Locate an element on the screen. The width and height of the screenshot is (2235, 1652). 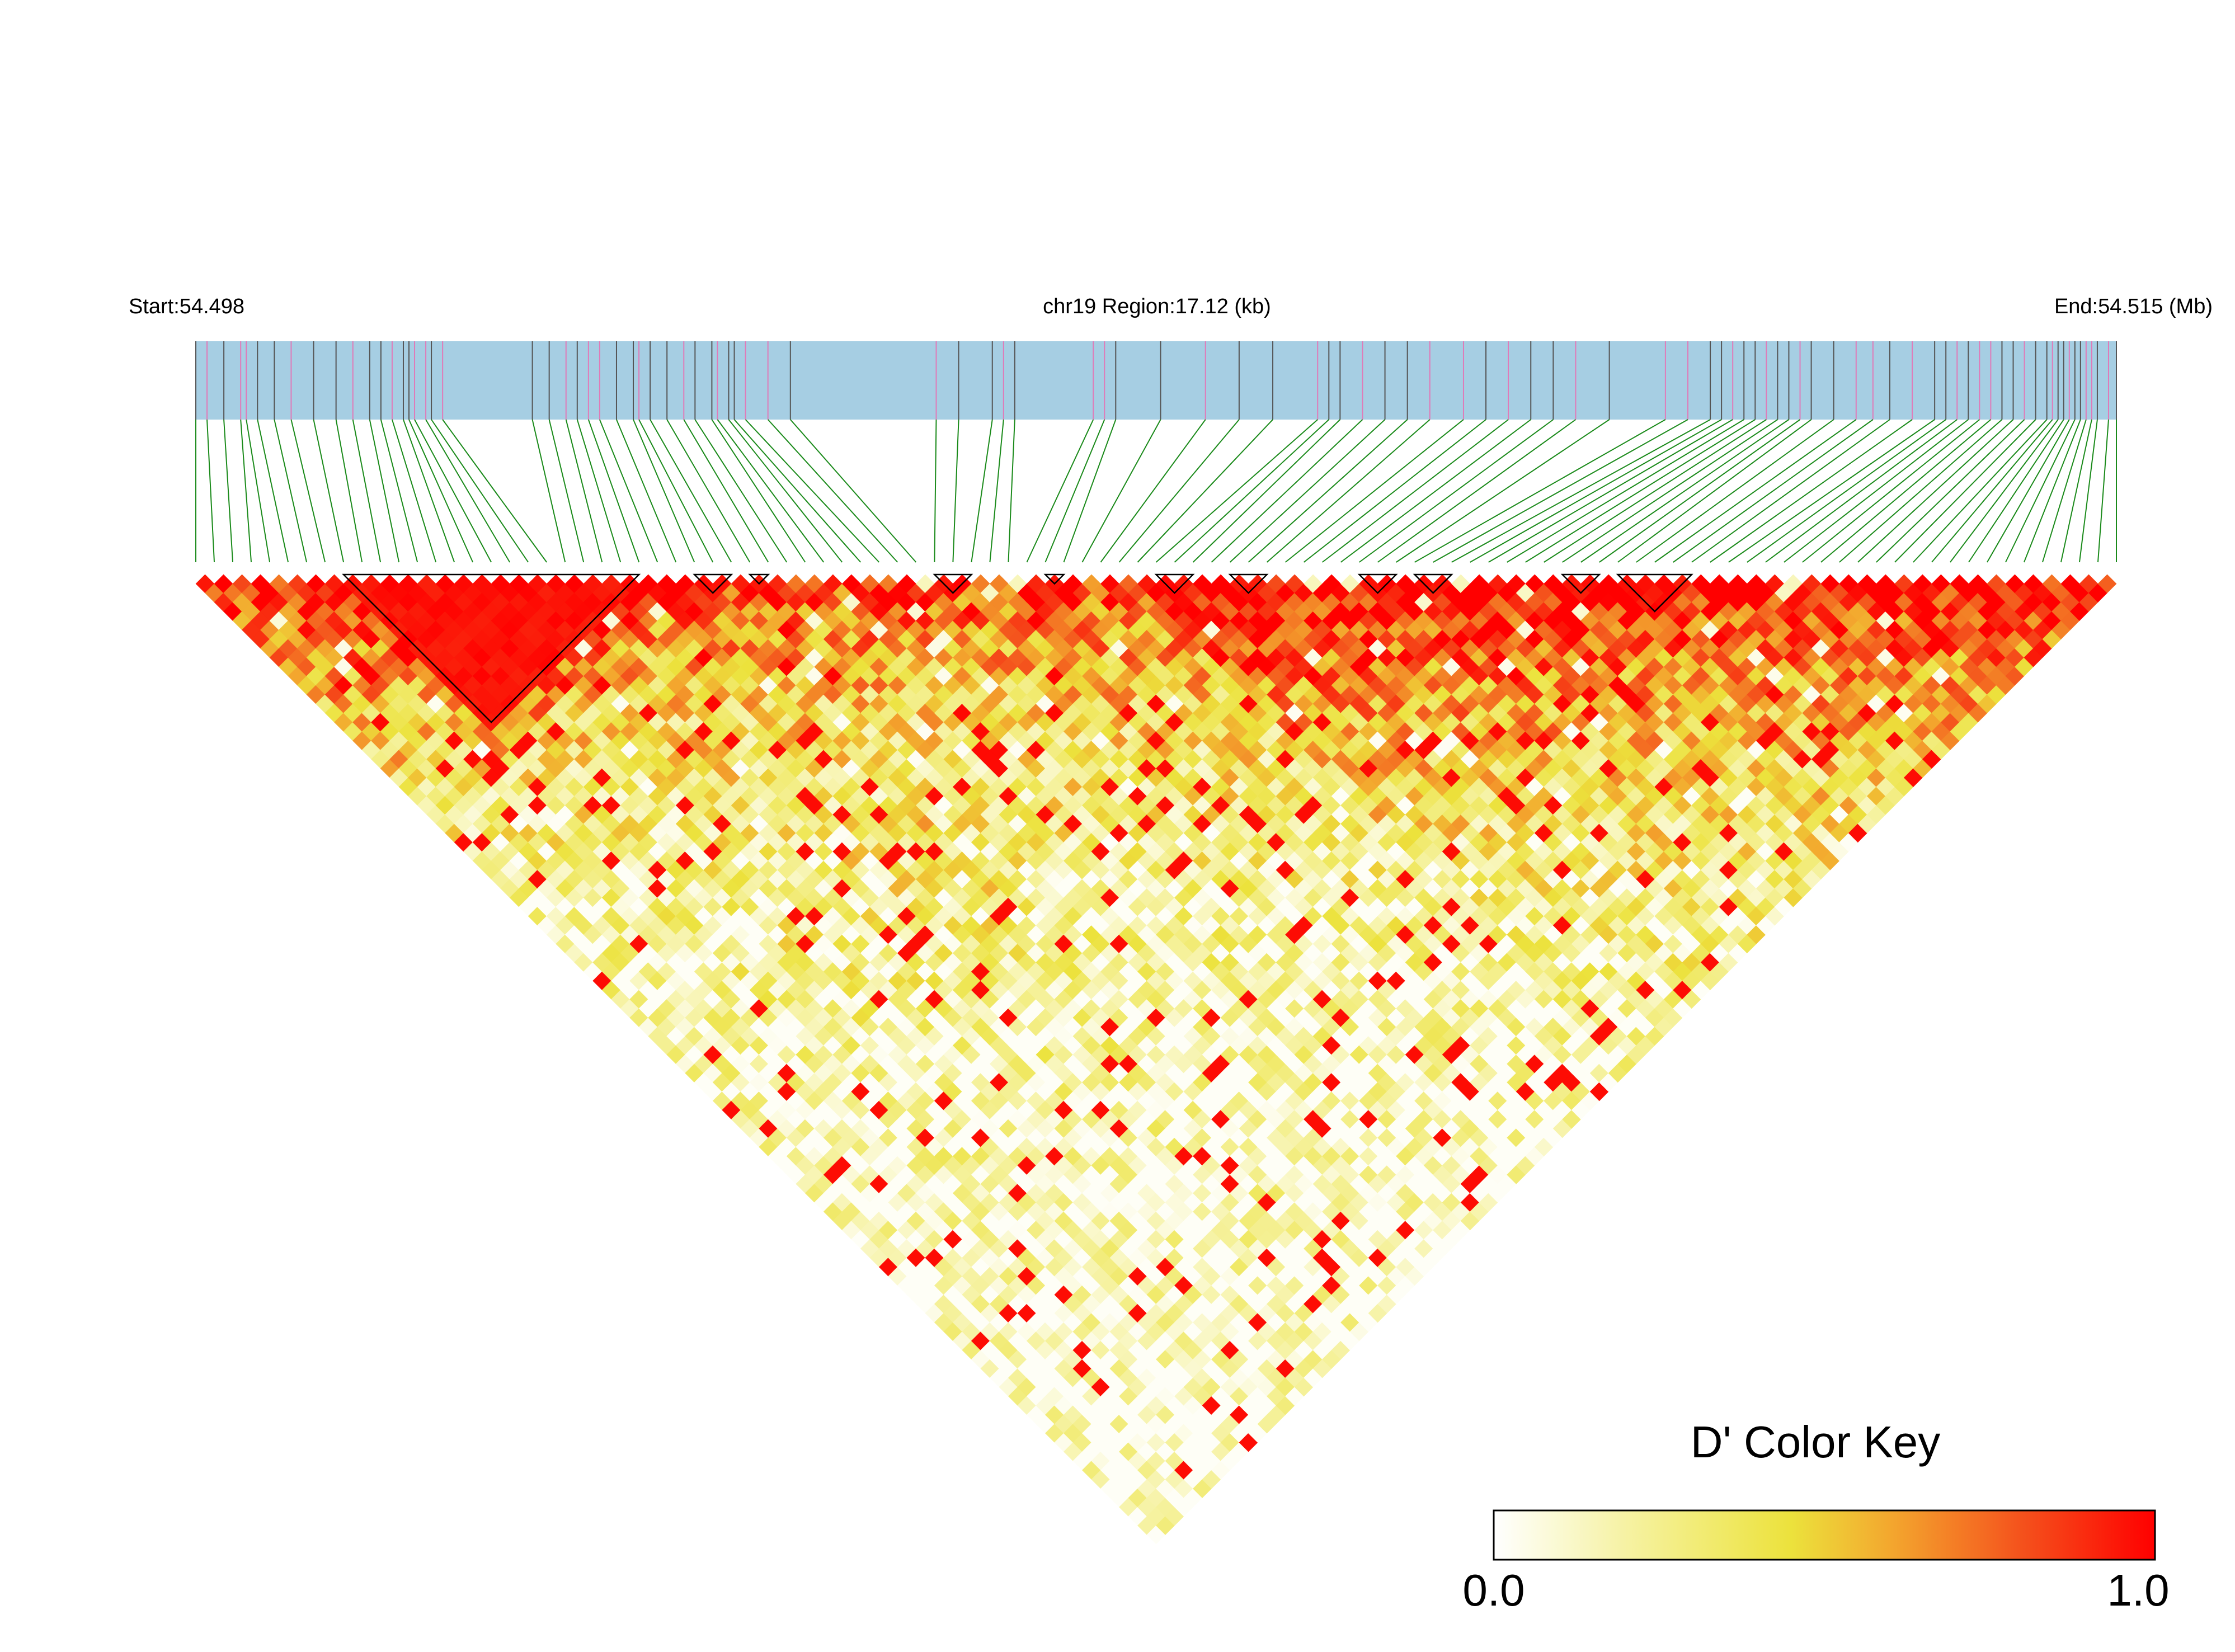
region-start-label: Start:54.498 is located at coordinates (186, 306).